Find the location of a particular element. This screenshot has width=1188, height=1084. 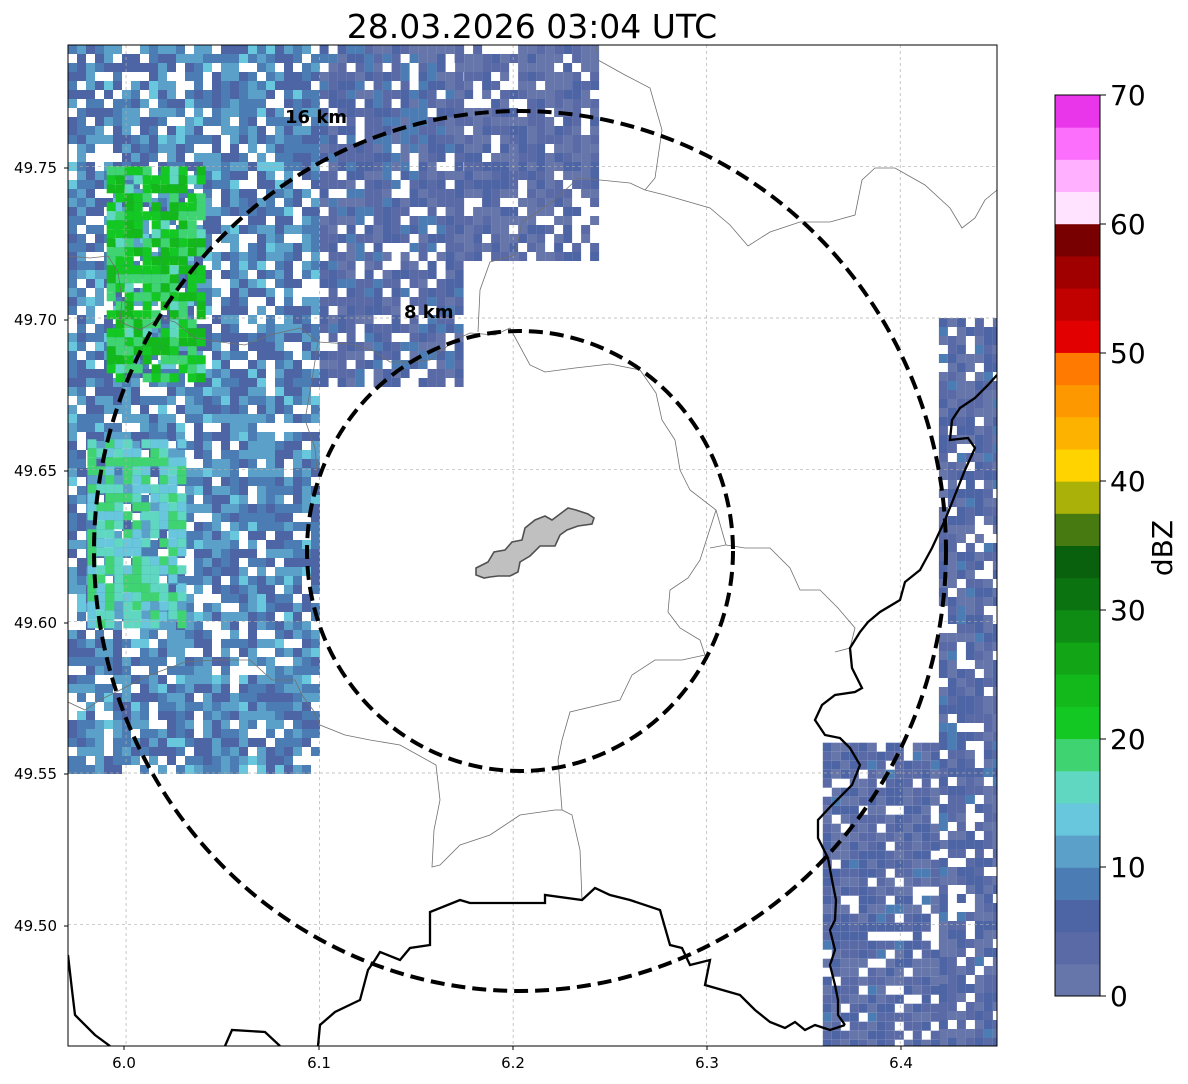

colorbar-tick-label: 70 is located at coordinates (1128, 95).